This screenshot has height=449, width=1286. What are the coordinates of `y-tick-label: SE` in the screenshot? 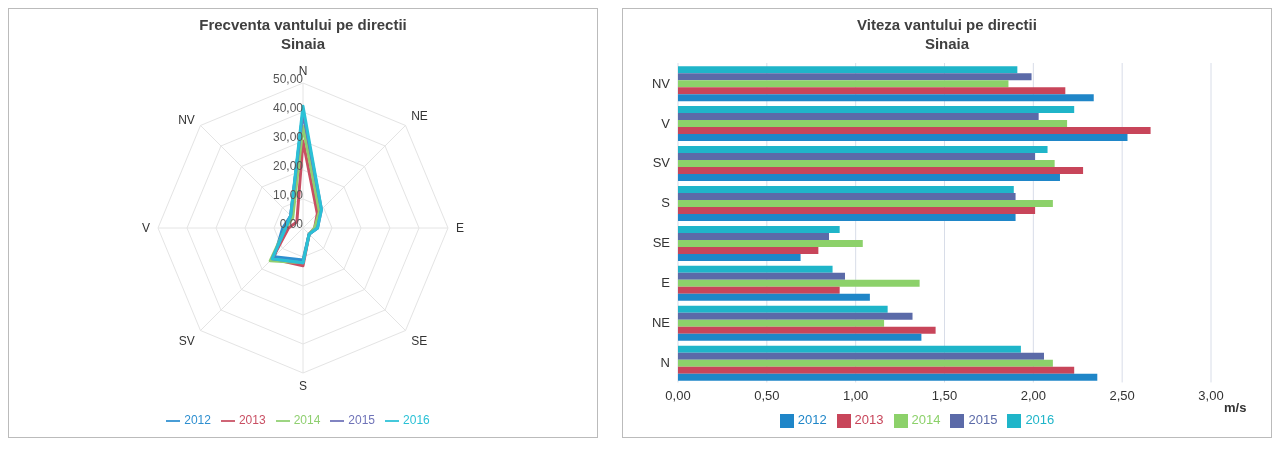 It's located at (661, 243).